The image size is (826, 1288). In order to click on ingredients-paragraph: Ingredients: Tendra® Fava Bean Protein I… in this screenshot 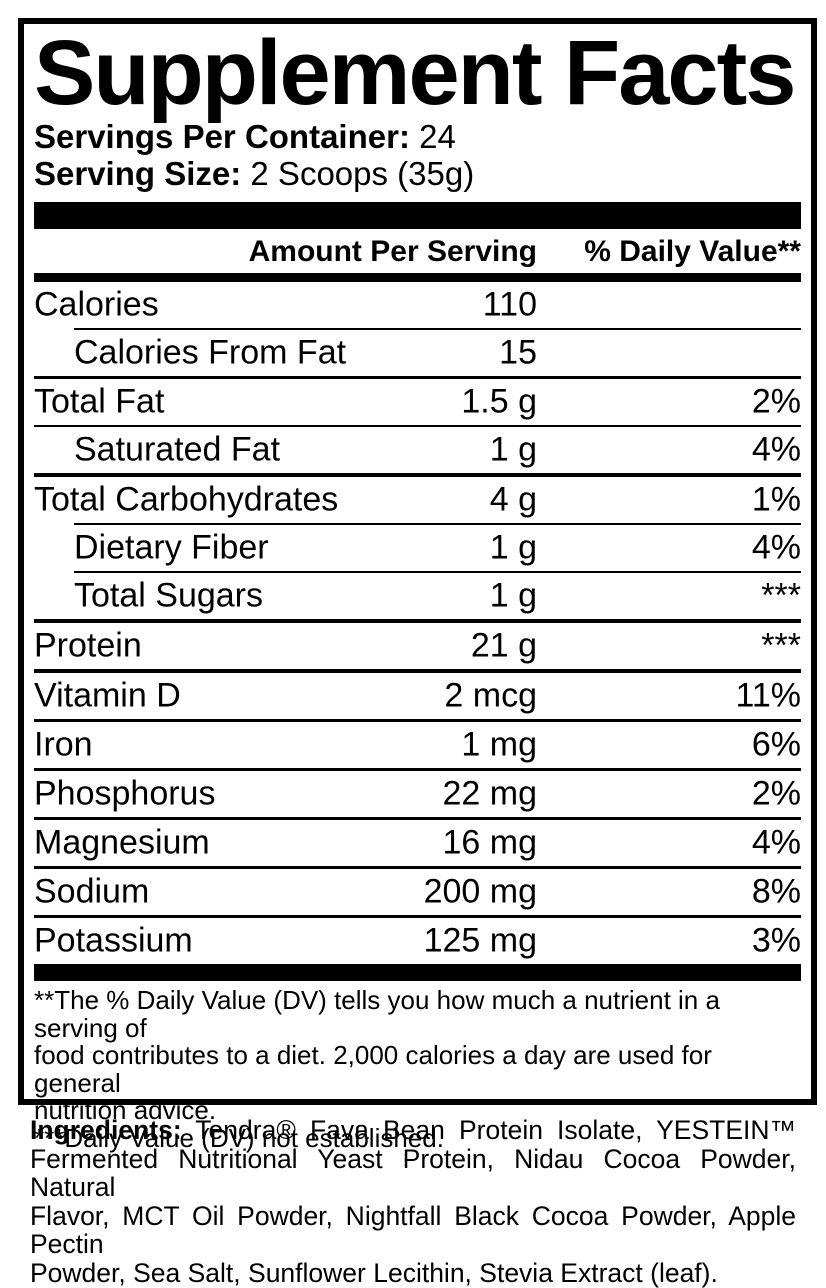, I will do `click(413, 1201)`.